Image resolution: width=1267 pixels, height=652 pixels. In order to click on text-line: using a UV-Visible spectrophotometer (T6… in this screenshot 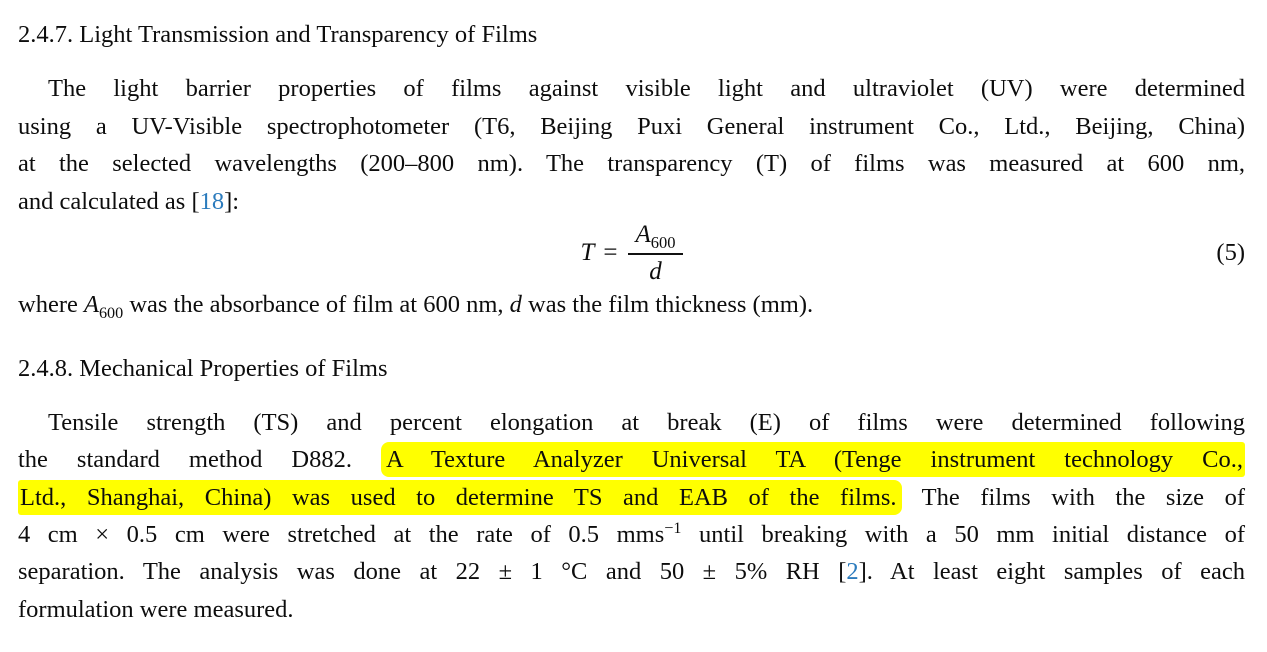, I will do `click(631, 126)`.